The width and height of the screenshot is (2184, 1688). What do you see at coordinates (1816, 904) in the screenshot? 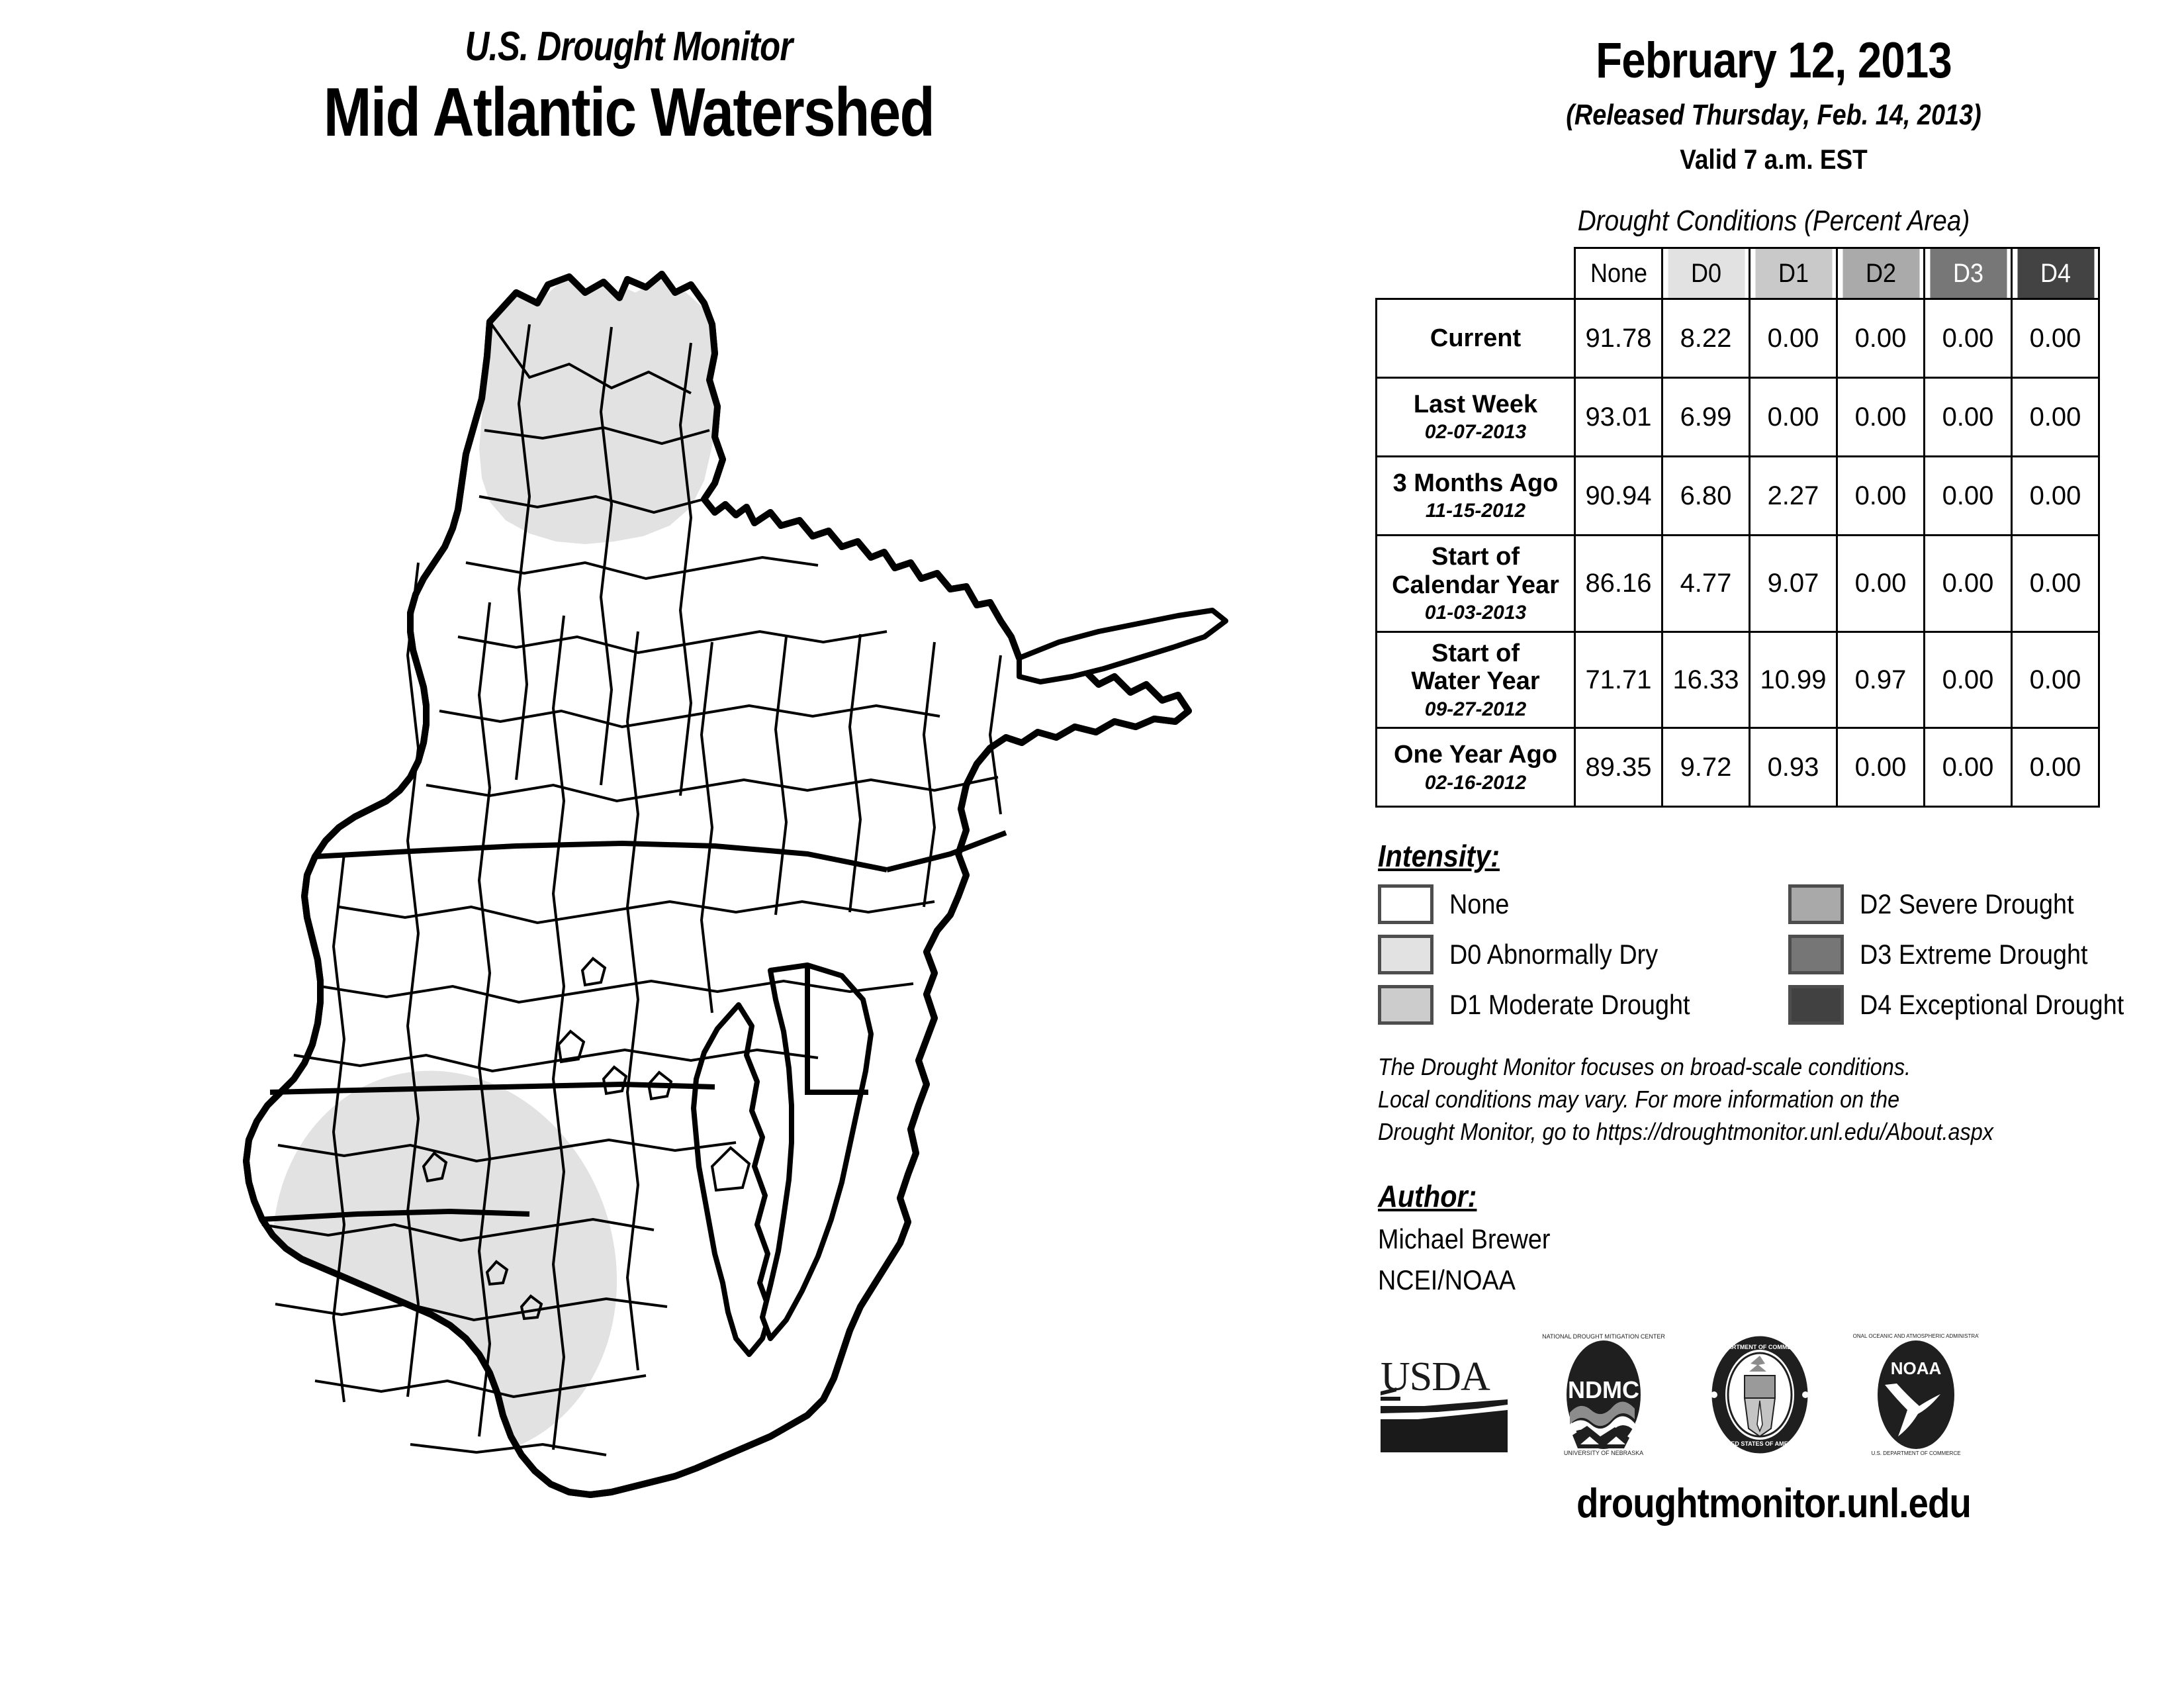
I see `swatch-d2-icon` at bounding box center [1816, 904].